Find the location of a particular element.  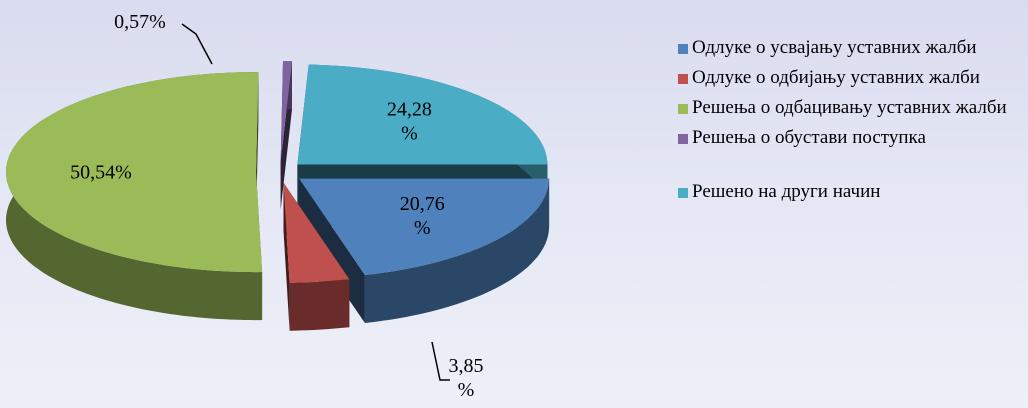

legend-item: Решено на други начин is located at coordinates (851, 192).